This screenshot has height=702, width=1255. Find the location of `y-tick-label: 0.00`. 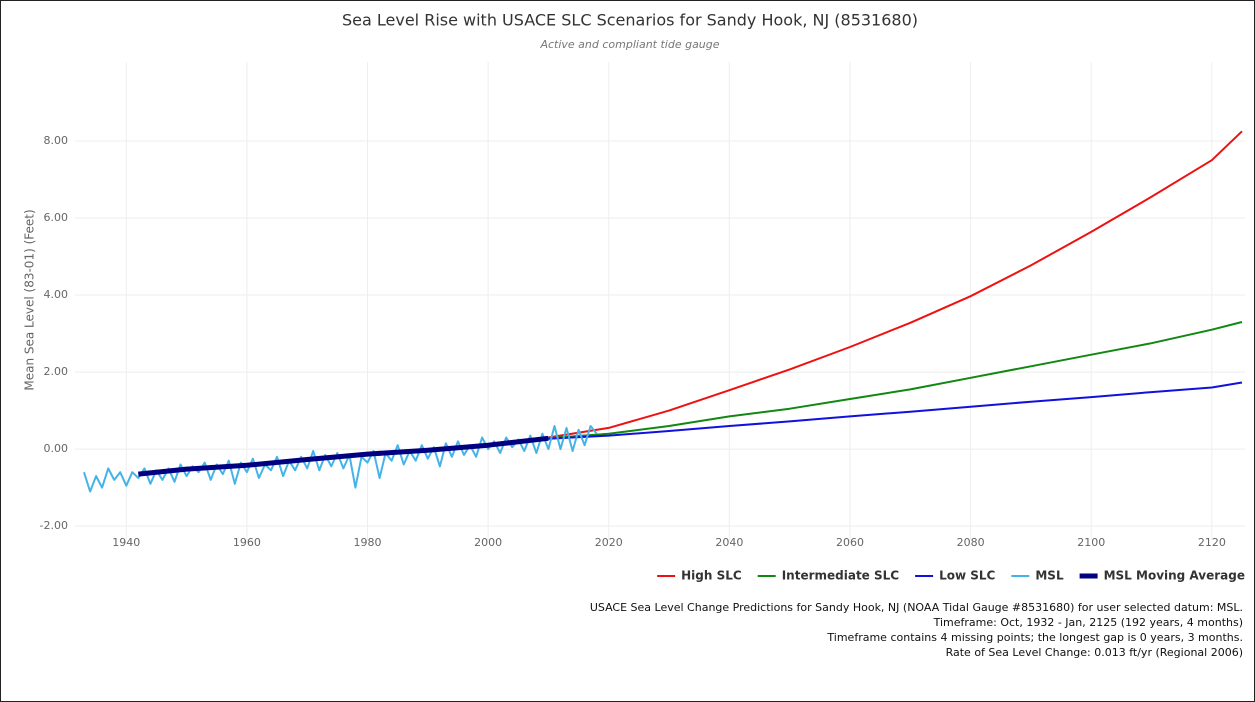

y-tick-label: 0.00 is located at coordinates (56, 448).